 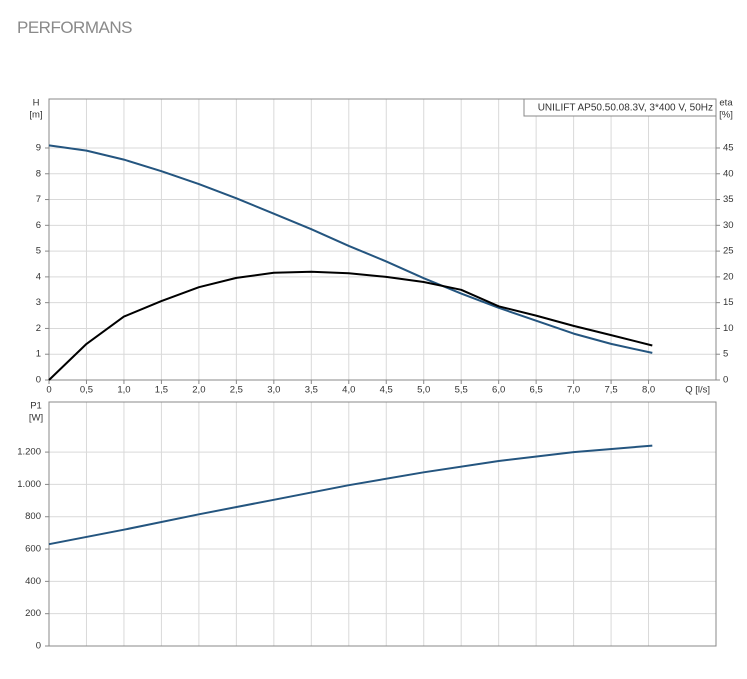 I want to click on x-tick-label: 4,5, so click(x=386, y=390).